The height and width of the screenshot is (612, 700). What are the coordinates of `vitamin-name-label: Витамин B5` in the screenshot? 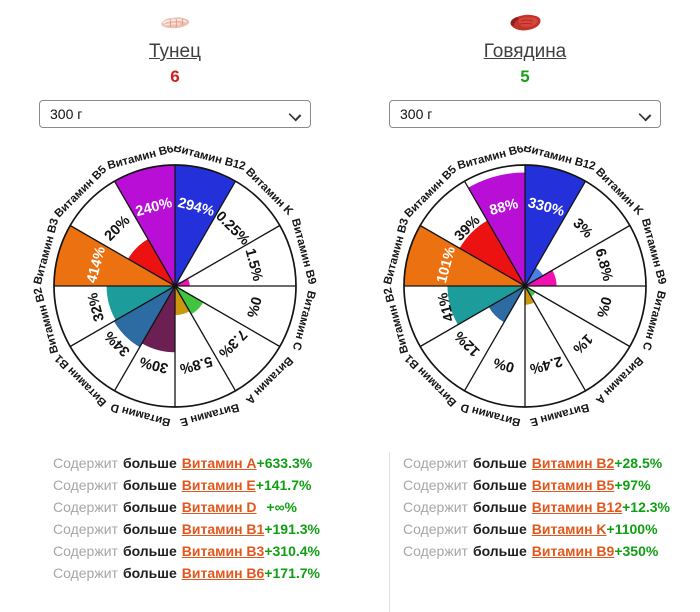 It's located at (81, 191).